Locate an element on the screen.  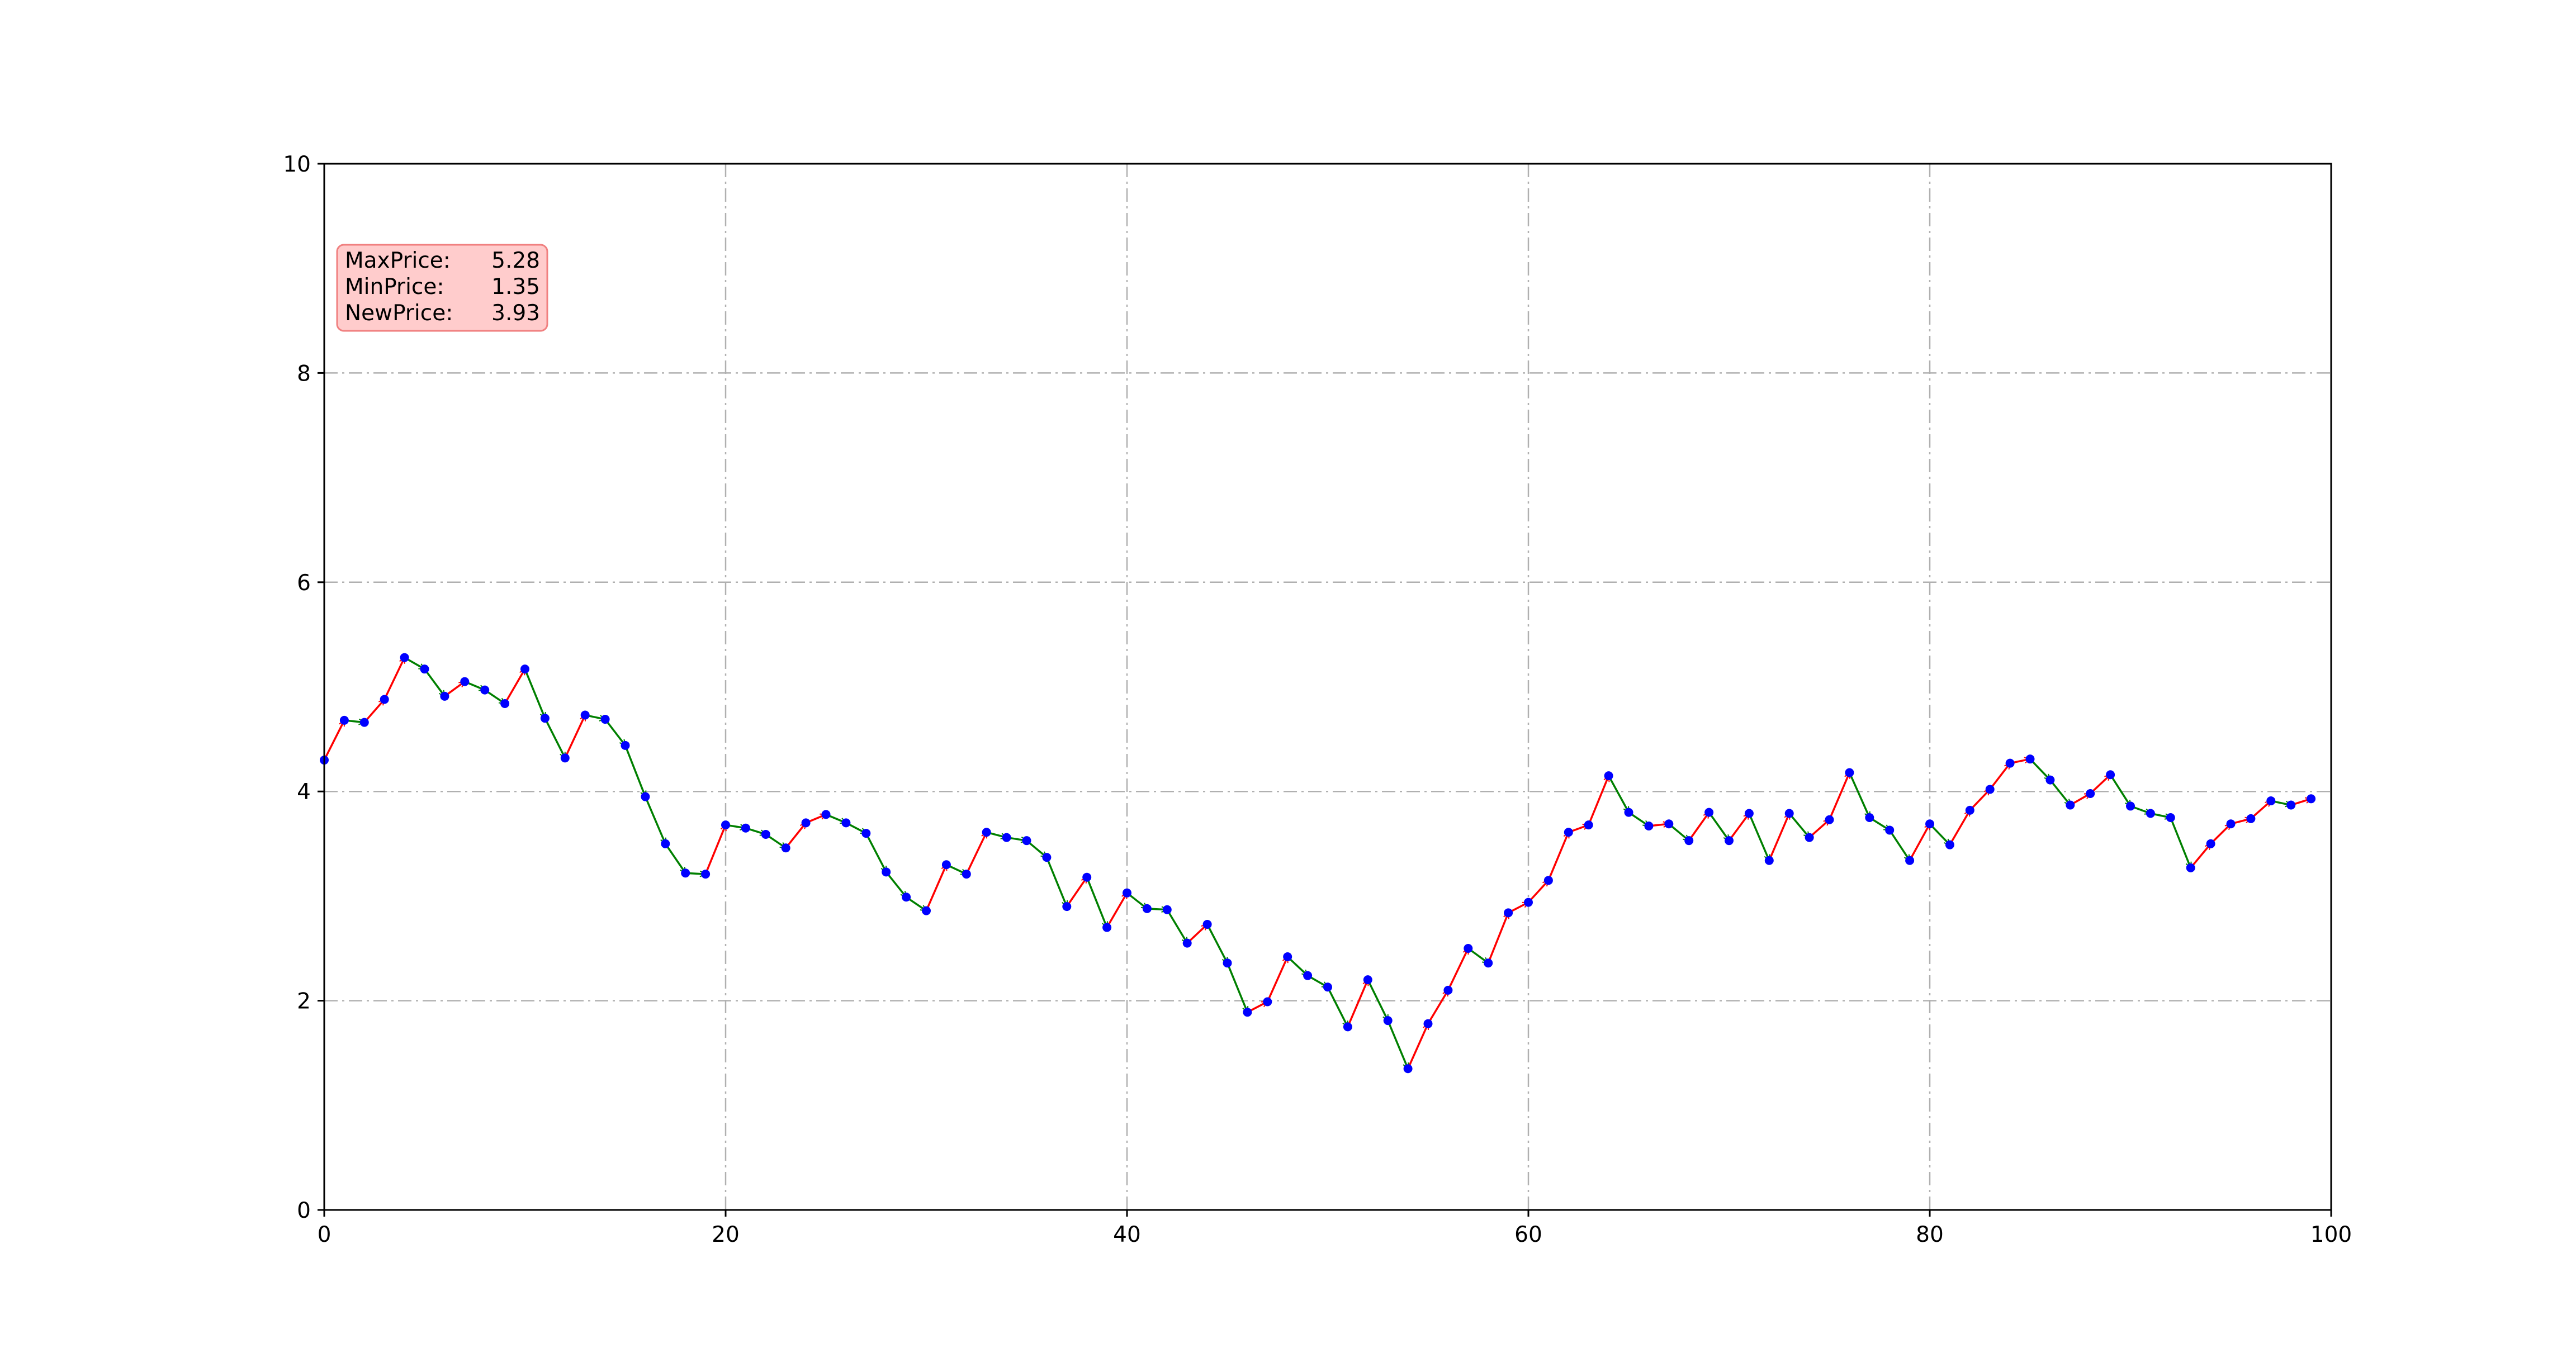
y-tick-label: 2 is located at coordinates (304, 1001).